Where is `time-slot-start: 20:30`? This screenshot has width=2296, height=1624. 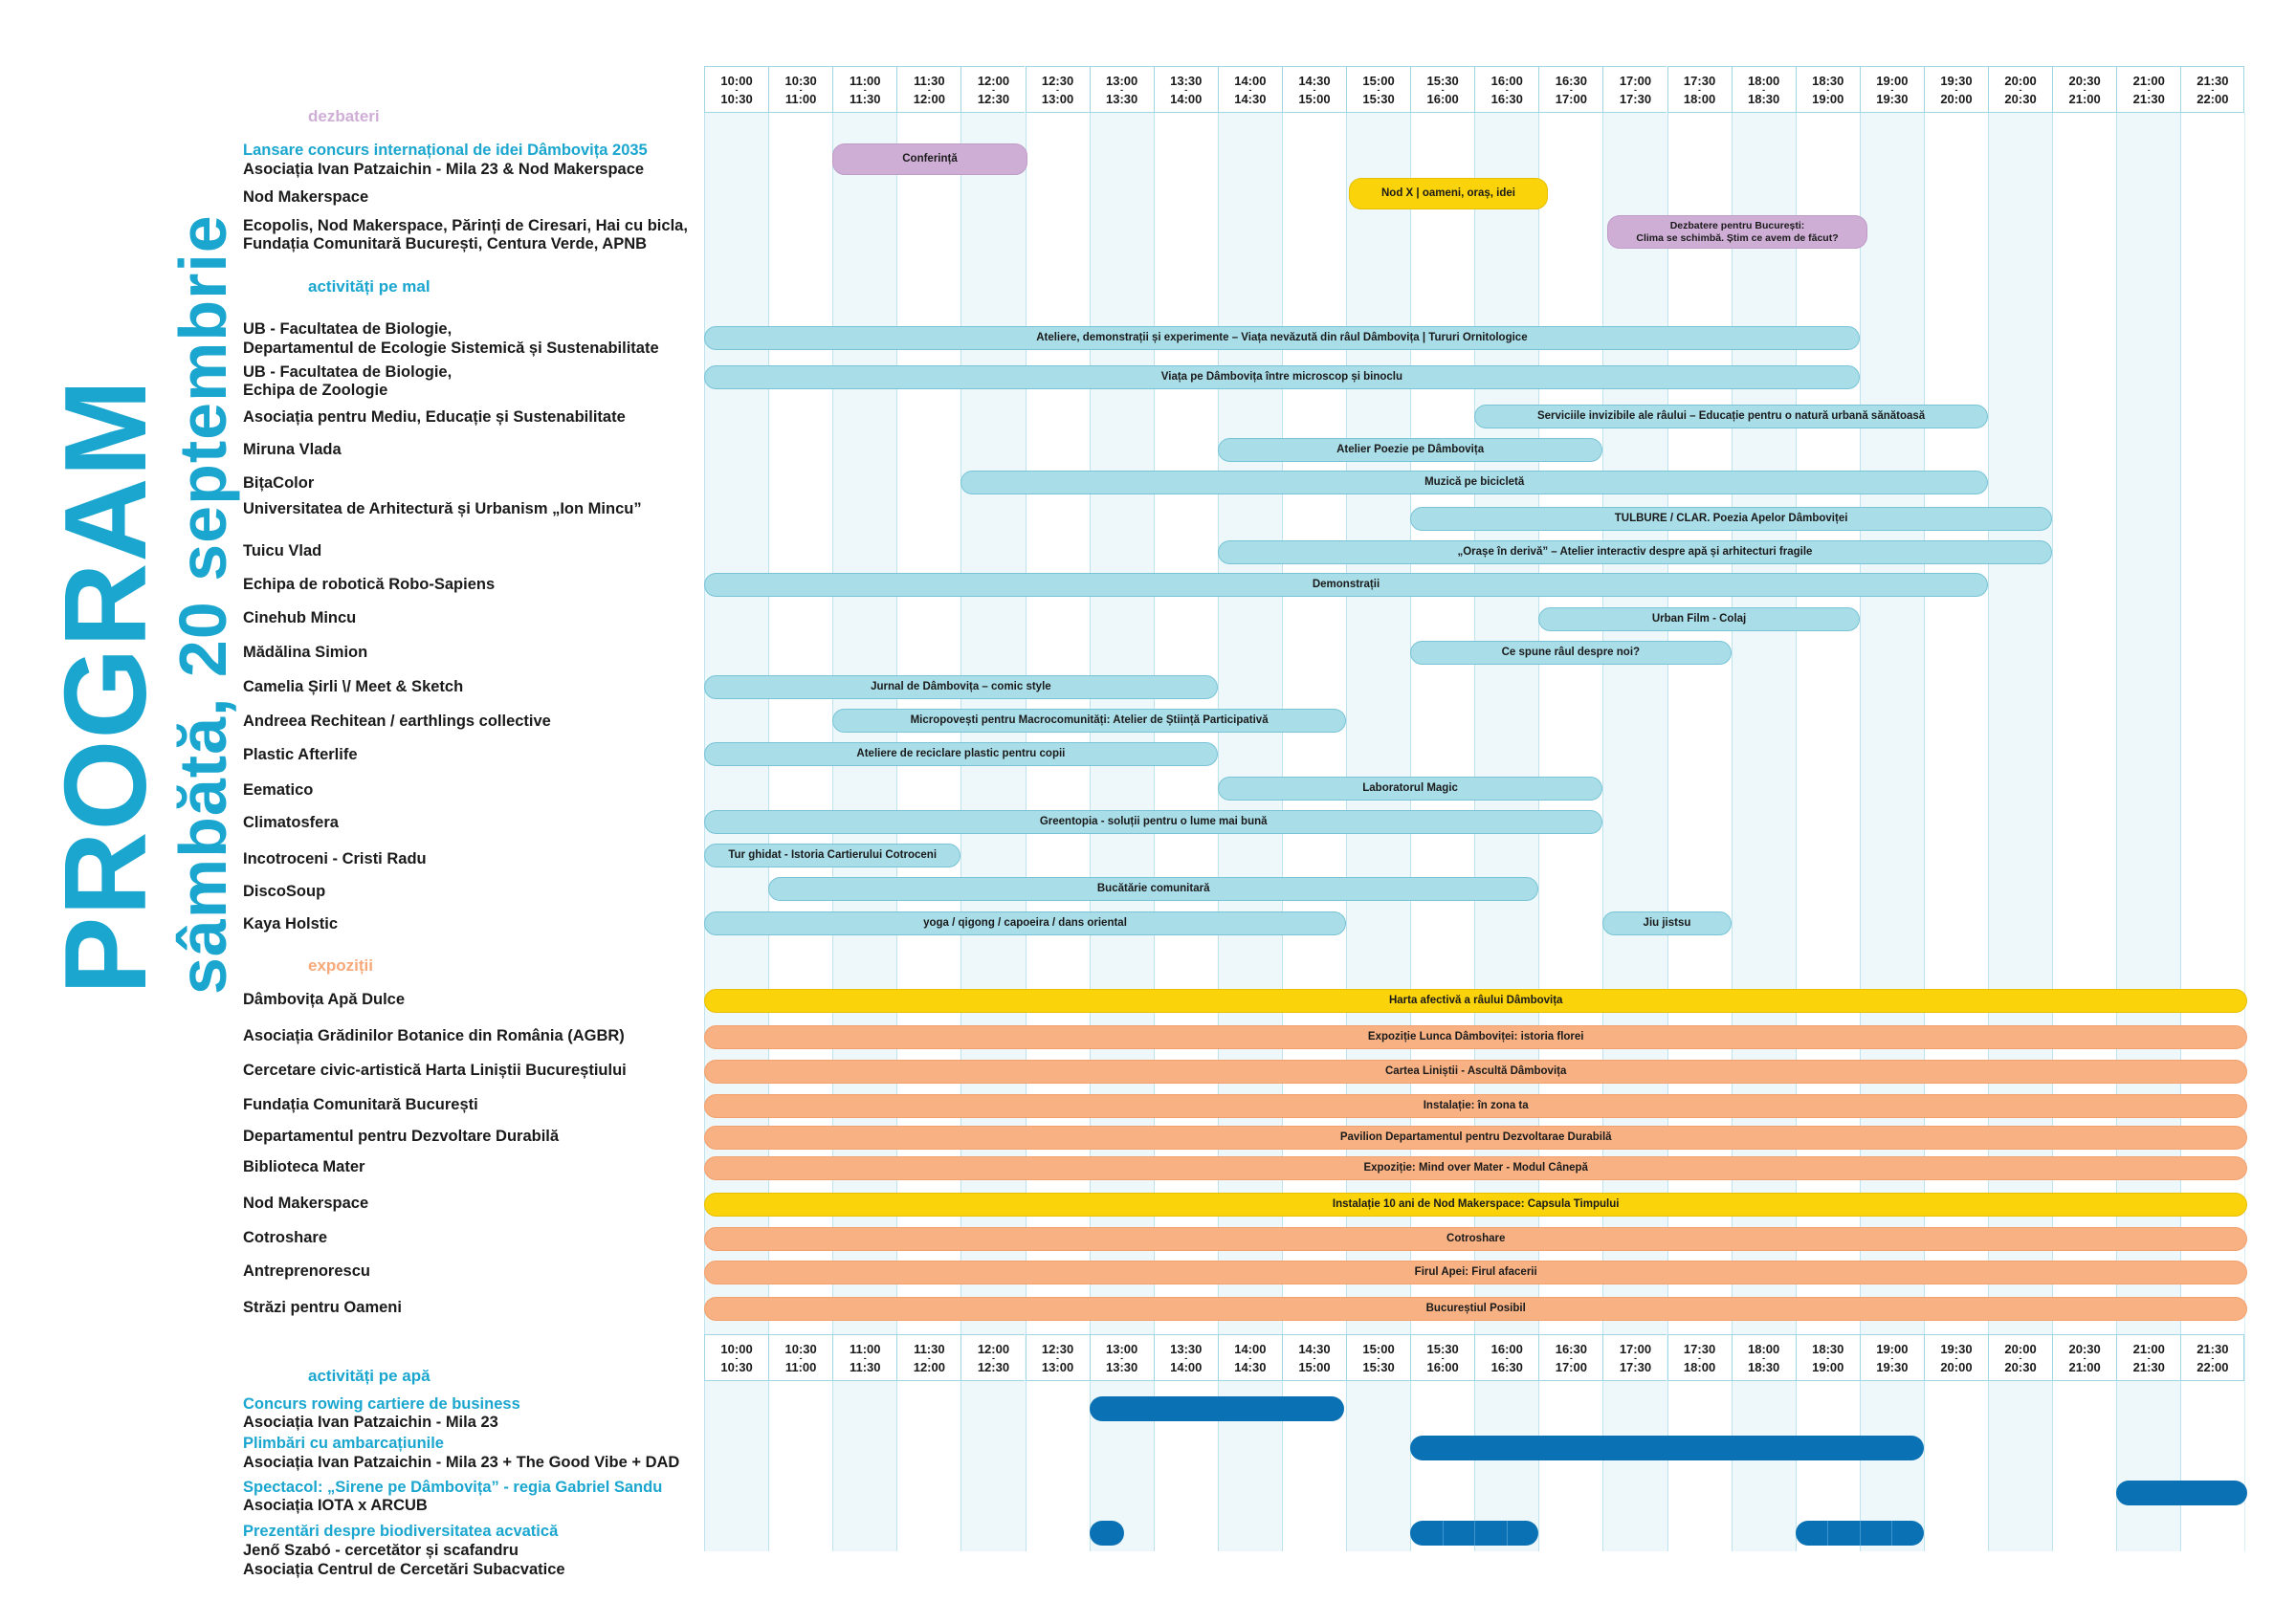
time-slot-start: 20:30 is located at coordinates (2085, 81).